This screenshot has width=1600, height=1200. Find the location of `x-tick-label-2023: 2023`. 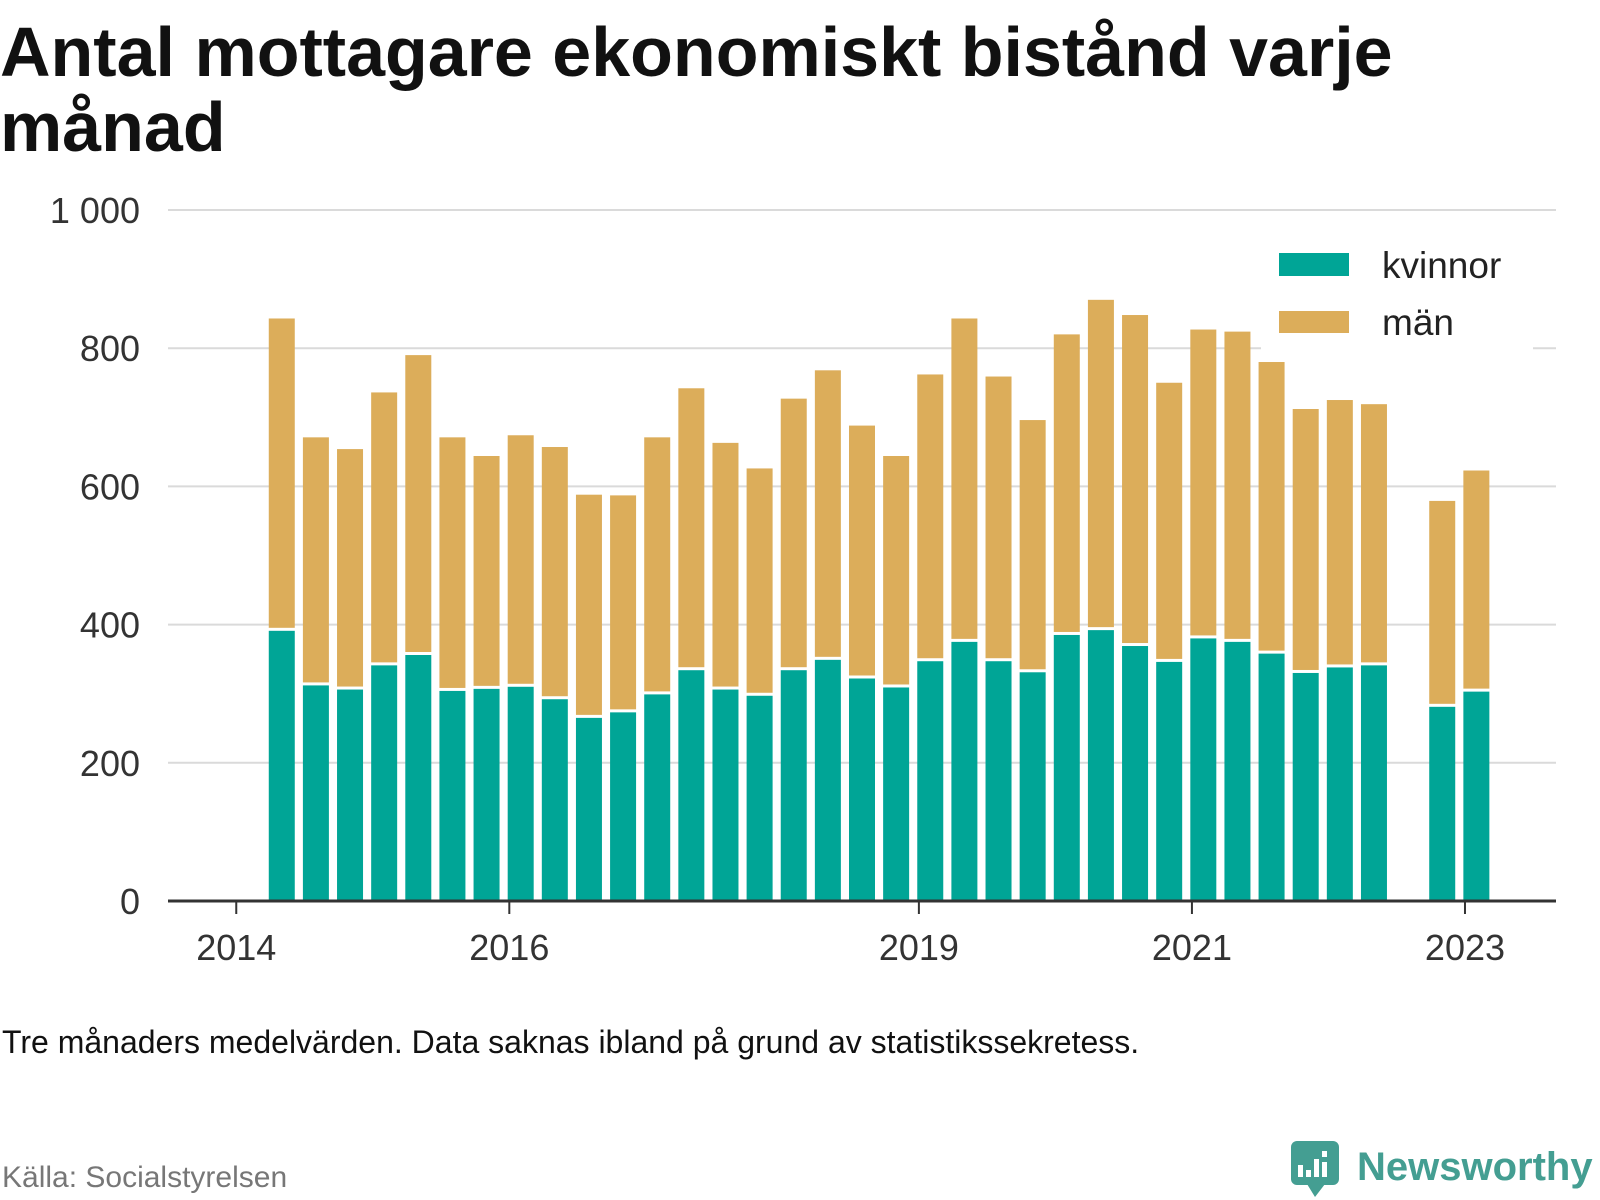

x-tick-label-2023: 2023 is located at coordinates (1465, 947).